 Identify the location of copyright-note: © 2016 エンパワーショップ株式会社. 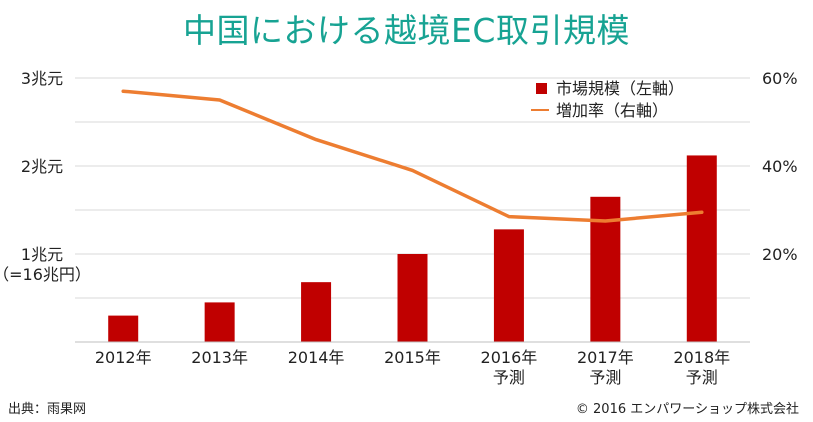
(687, 409).